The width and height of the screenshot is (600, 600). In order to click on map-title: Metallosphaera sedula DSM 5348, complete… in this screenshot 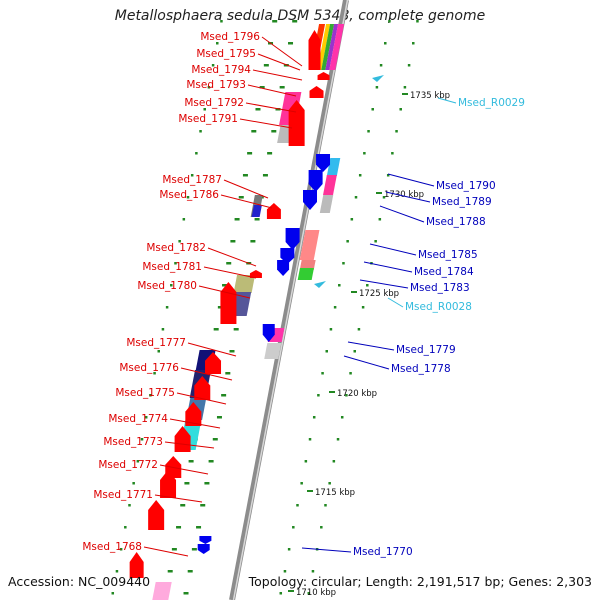, I will do `click(300, 16)`.